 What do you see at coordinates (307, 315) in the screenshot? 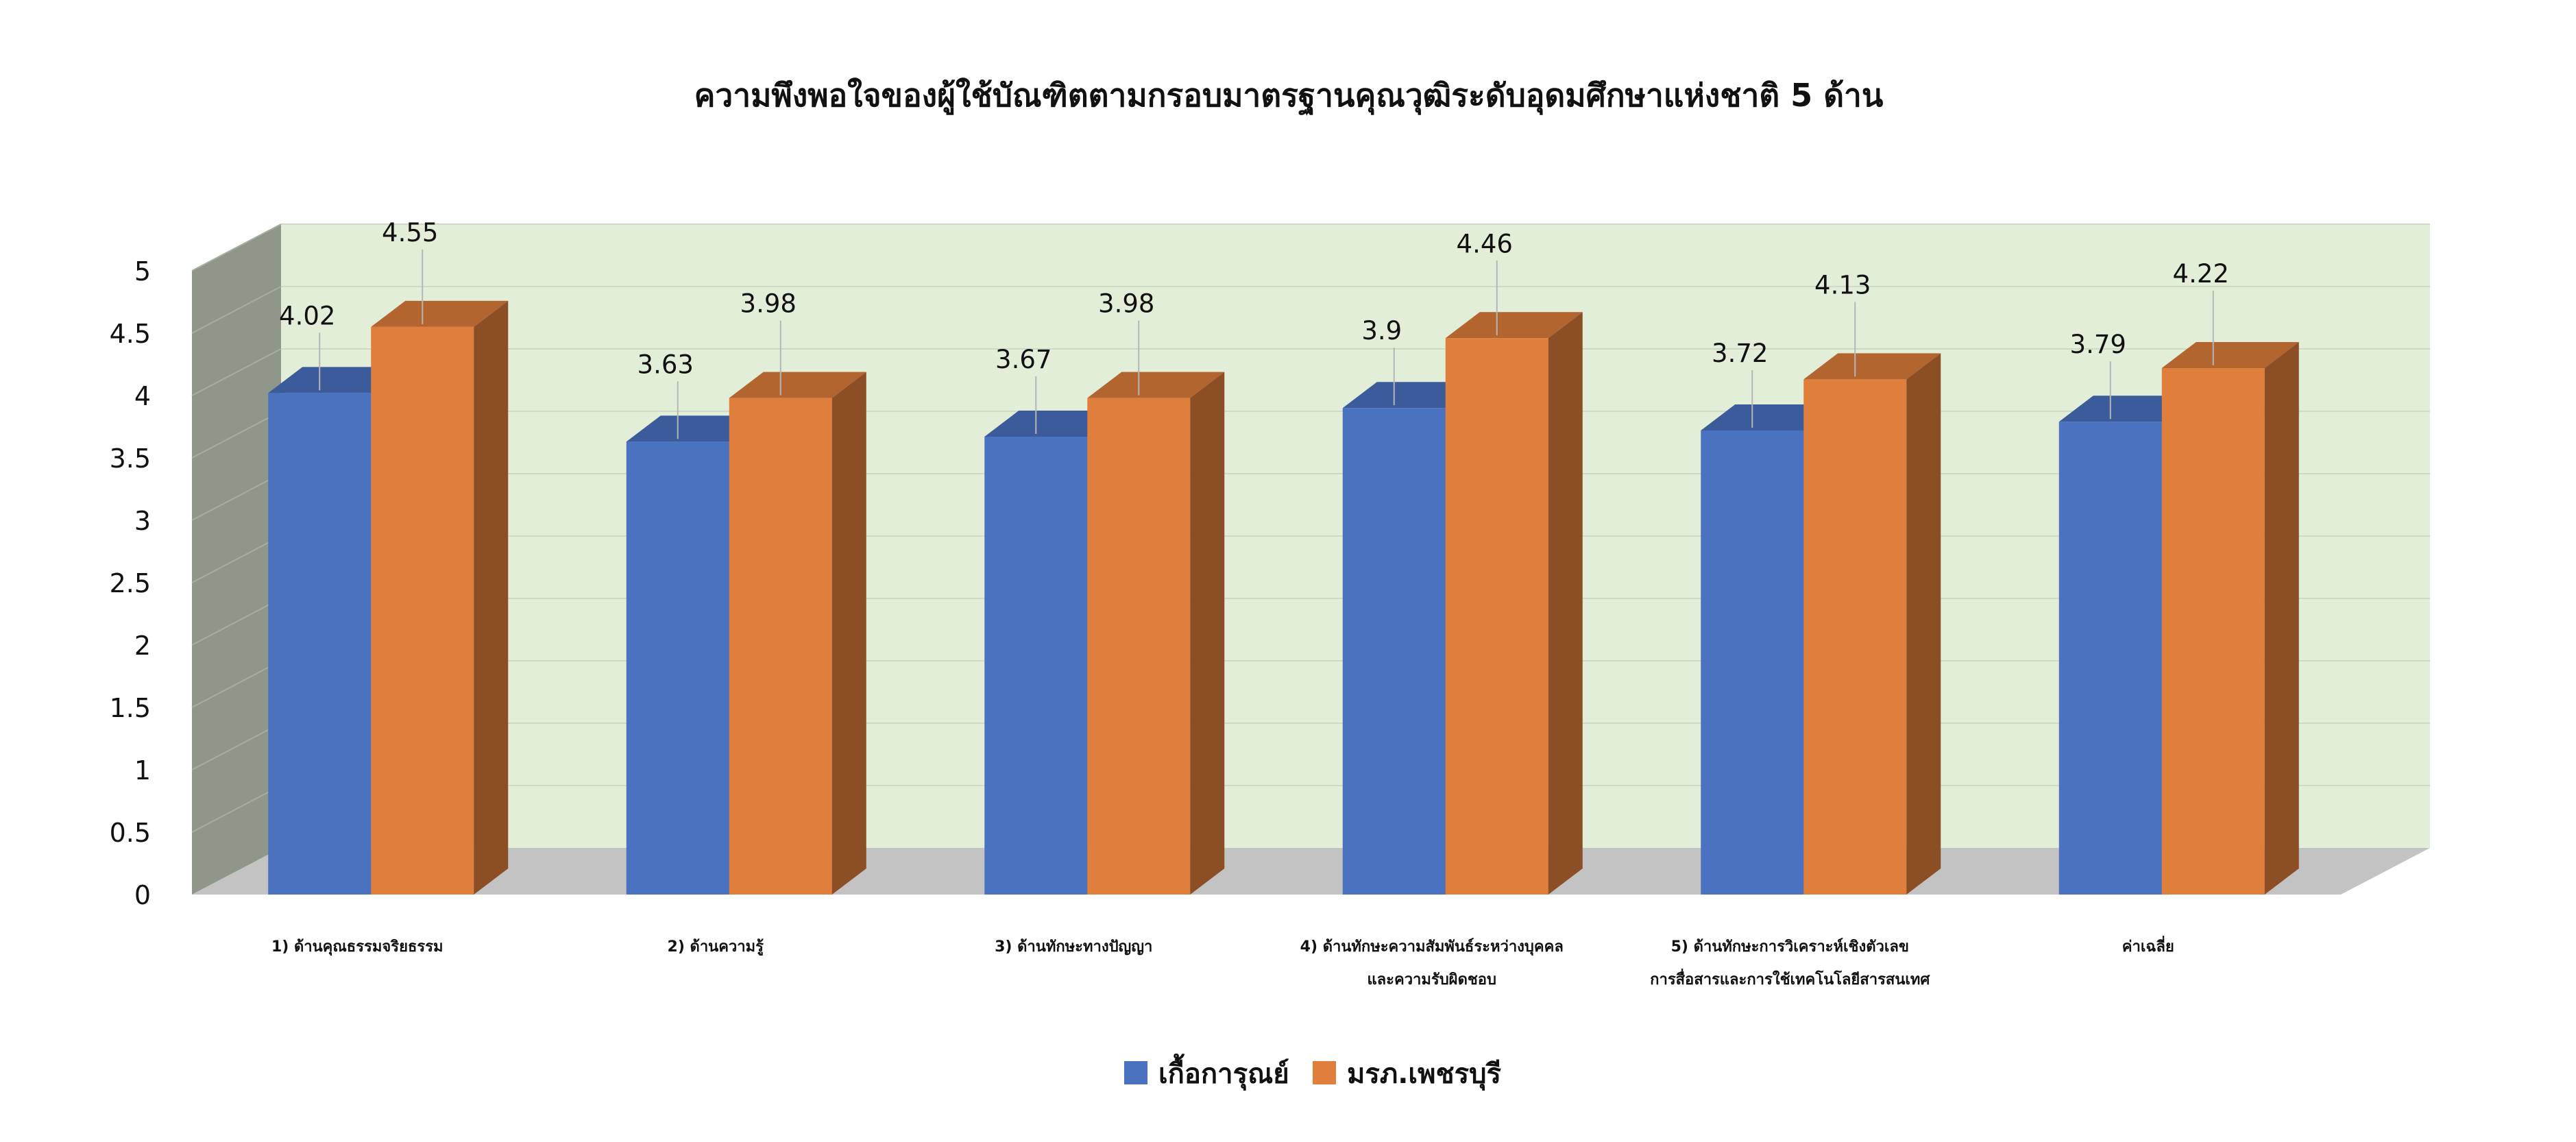
I see `data-label: 4.02` at bounding box center [307, 315].